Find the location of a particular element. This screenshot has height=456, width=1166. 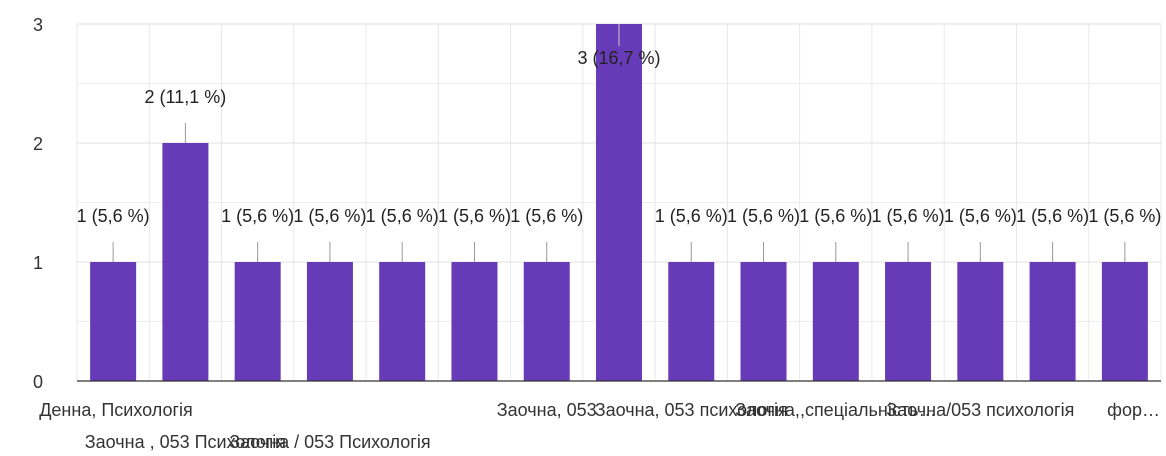

x-tick-label: Заочна / 053 Психологія is located at coordinates (329, 441).